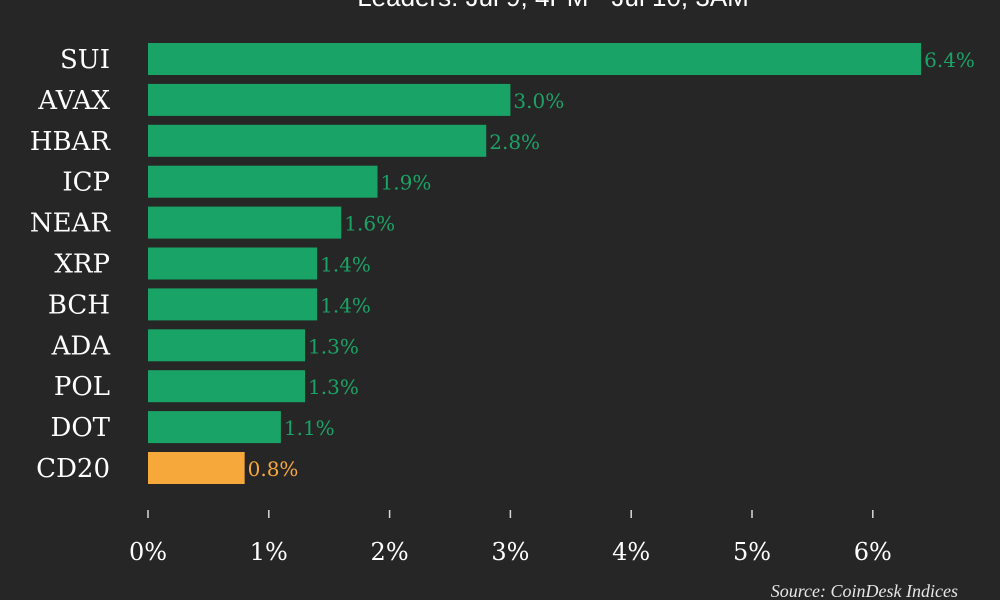 The width and height of the screenshot is (1000, 600). I want to click on value-label-hbar: 2.8%, so click(514, 142).